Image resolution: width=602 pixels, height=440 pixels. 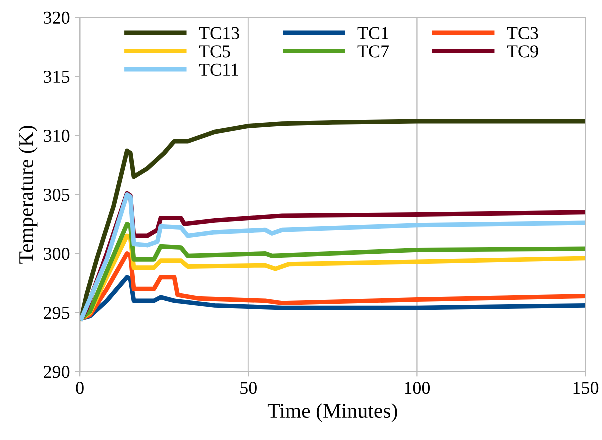 What do you see at coordinates (586, 388) in the screenshot?
I see `x-tick-label: 150` at bounding box center [586, 388].